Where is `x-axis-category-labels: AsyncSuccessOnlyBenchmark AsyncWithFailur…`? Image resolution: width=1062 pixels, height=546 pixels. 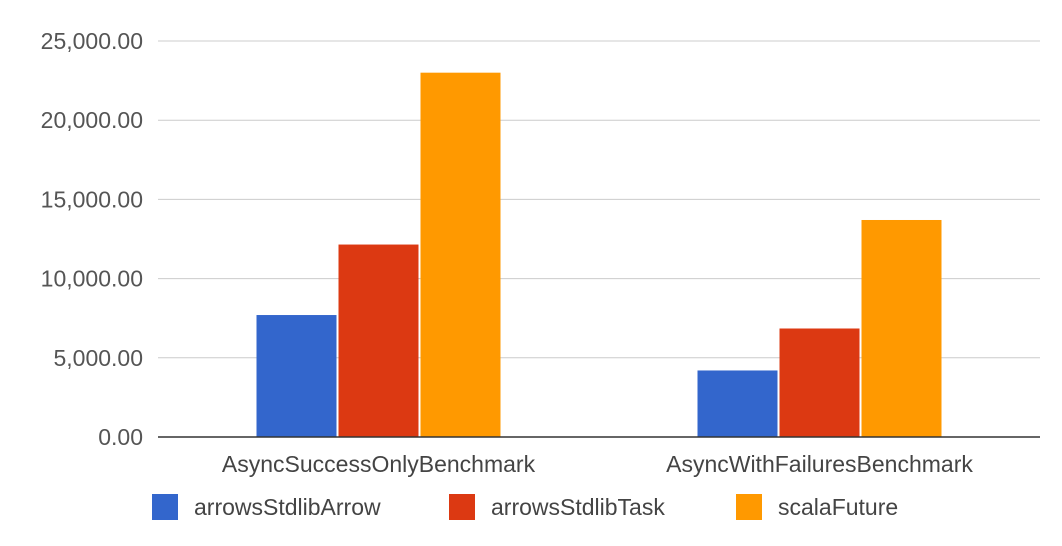 x-axis-category-labels: AsyncSuccessOnlyBenchmark AsyncWithFailur… is located at coordinates (597, 464).